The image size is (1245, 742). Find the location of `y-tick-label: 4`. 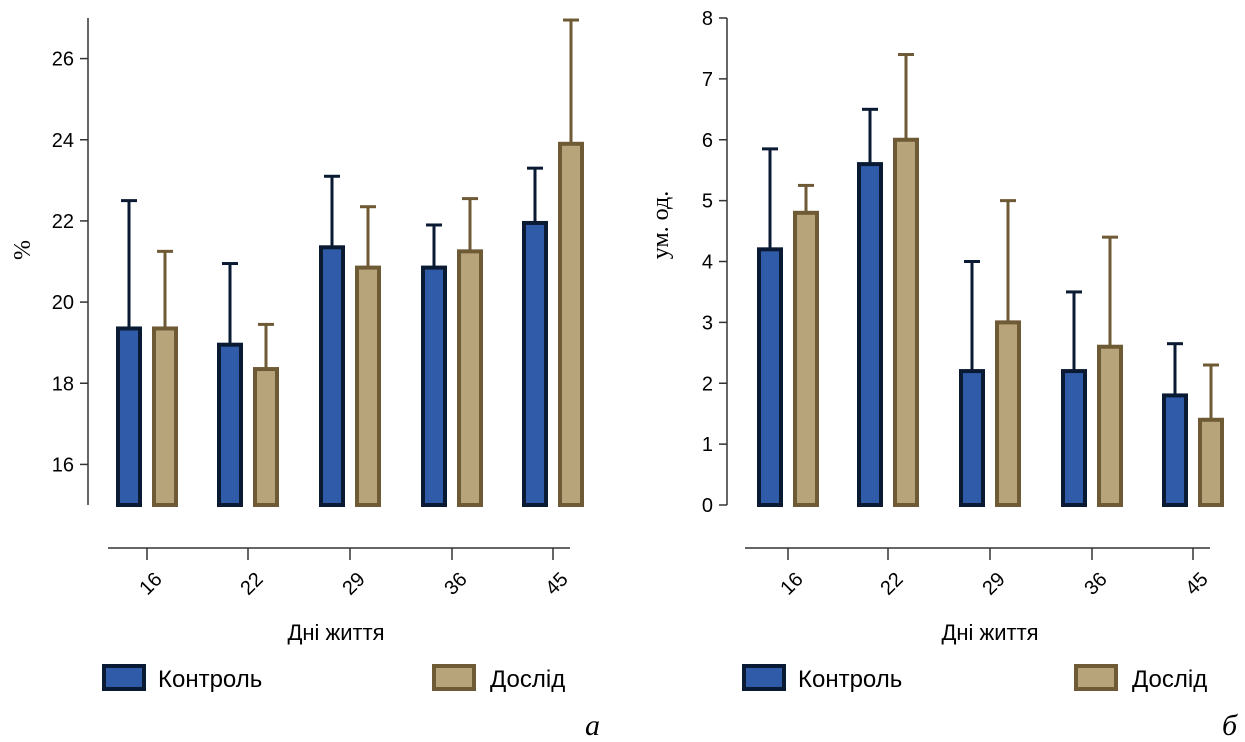

y-tick-label: 4 is located at coordinates (707, 263).